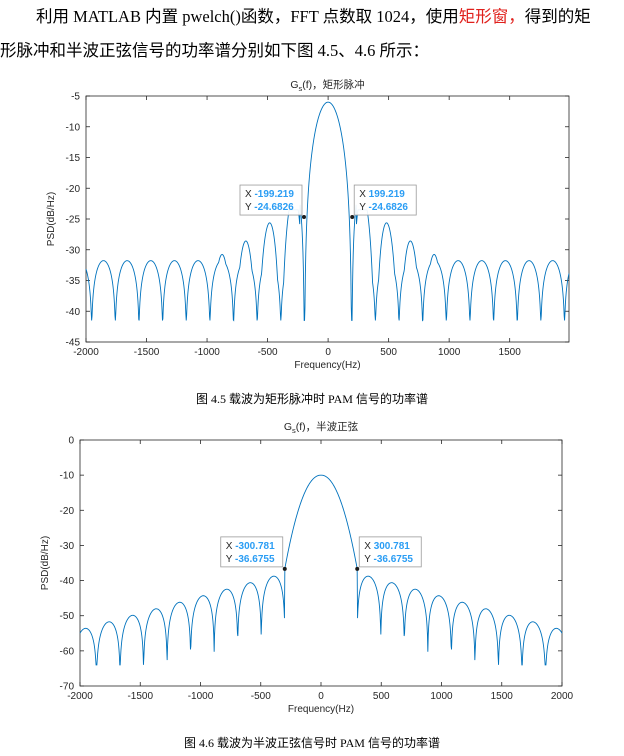 Image resolution: width=624 pixels, height=756 pixels. I want to click on highlighted-text: 矩形窗，, so click(491, 16).